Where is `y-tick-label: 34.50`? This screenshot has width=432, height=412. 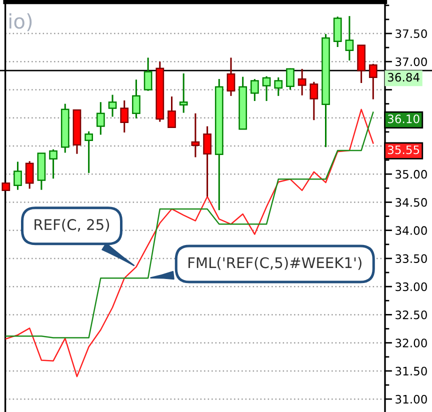 y-tick-label: 34.50 is located at coordinates (411, 202).